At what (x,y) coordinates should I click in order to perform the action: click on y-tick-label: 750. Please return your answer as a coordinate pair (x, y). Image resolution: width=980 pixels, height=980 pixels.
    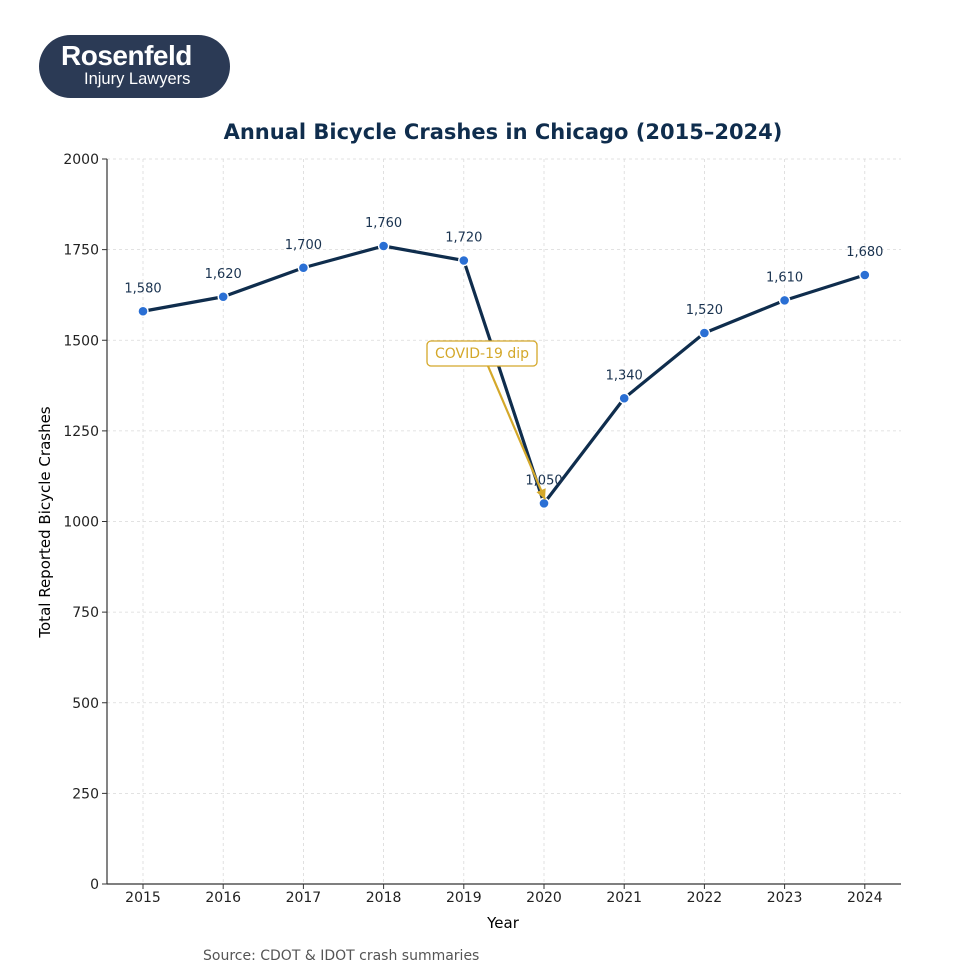
    Looking at the image, I should click on (85, 613).